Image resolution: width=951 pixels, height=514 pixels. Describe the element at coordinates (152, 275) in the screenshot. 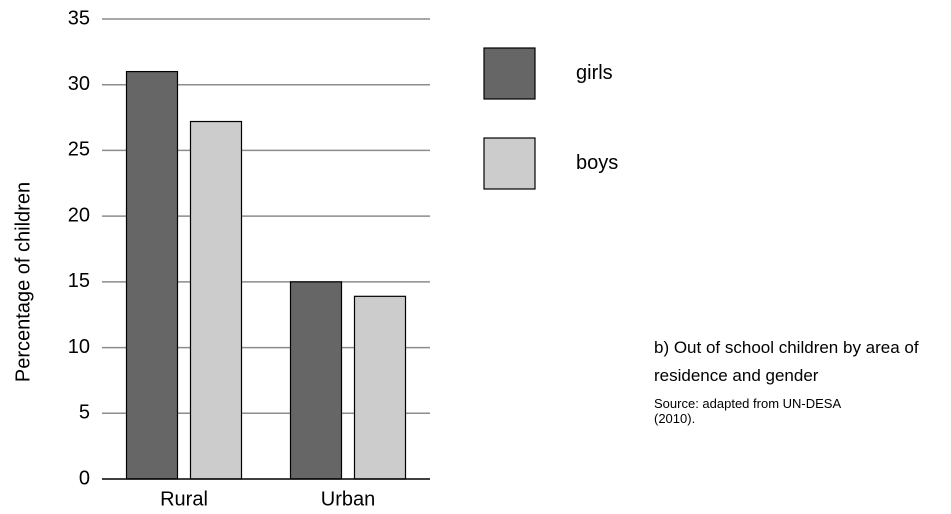

I see `bar-girls-rural` at that location.